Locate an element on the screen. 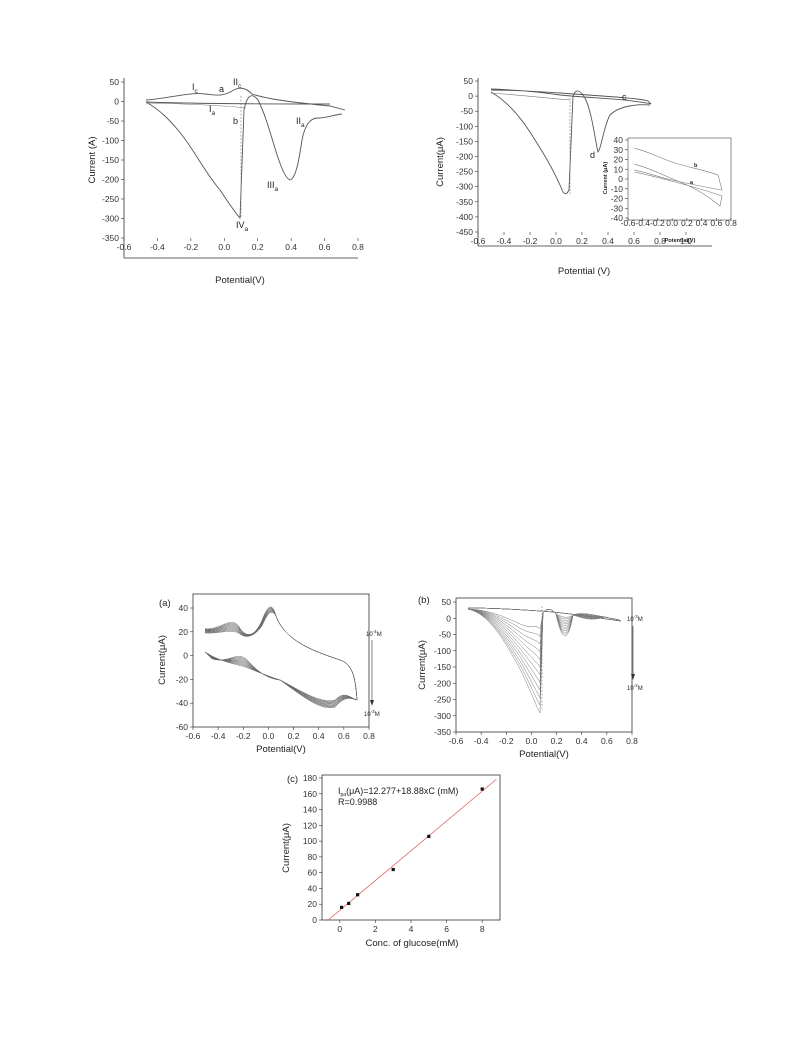  series-c-curve is located at coordinates (571, 96).